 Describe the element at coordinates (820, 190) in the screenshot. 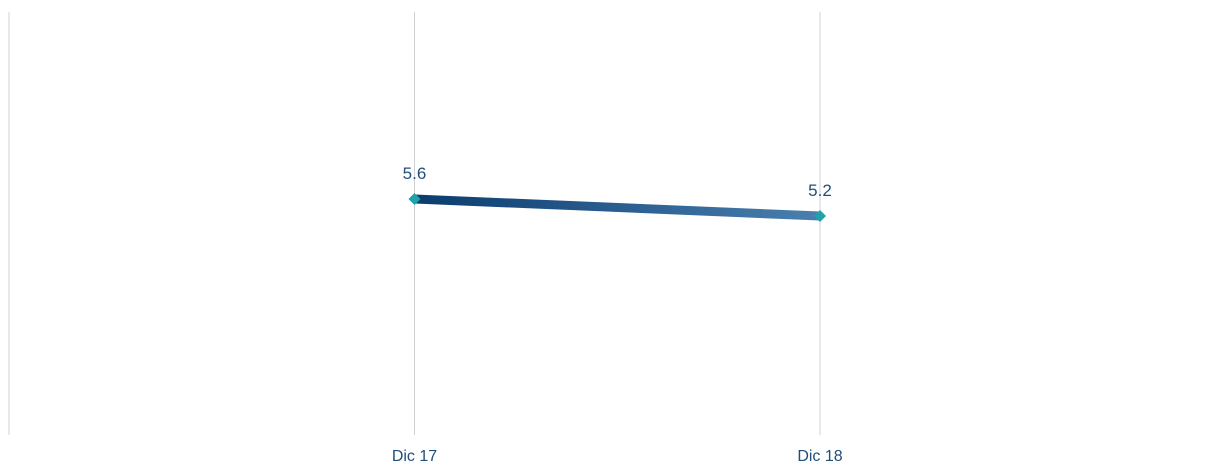

I see `data-label: 5.2` at that location.